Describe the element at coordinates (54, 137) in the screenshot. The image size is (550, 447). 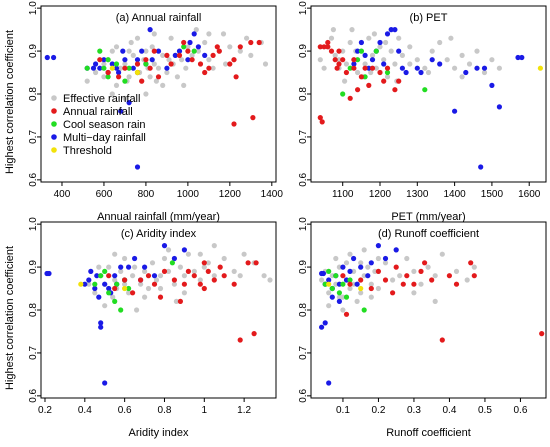
I see `legend-marker` at that location.